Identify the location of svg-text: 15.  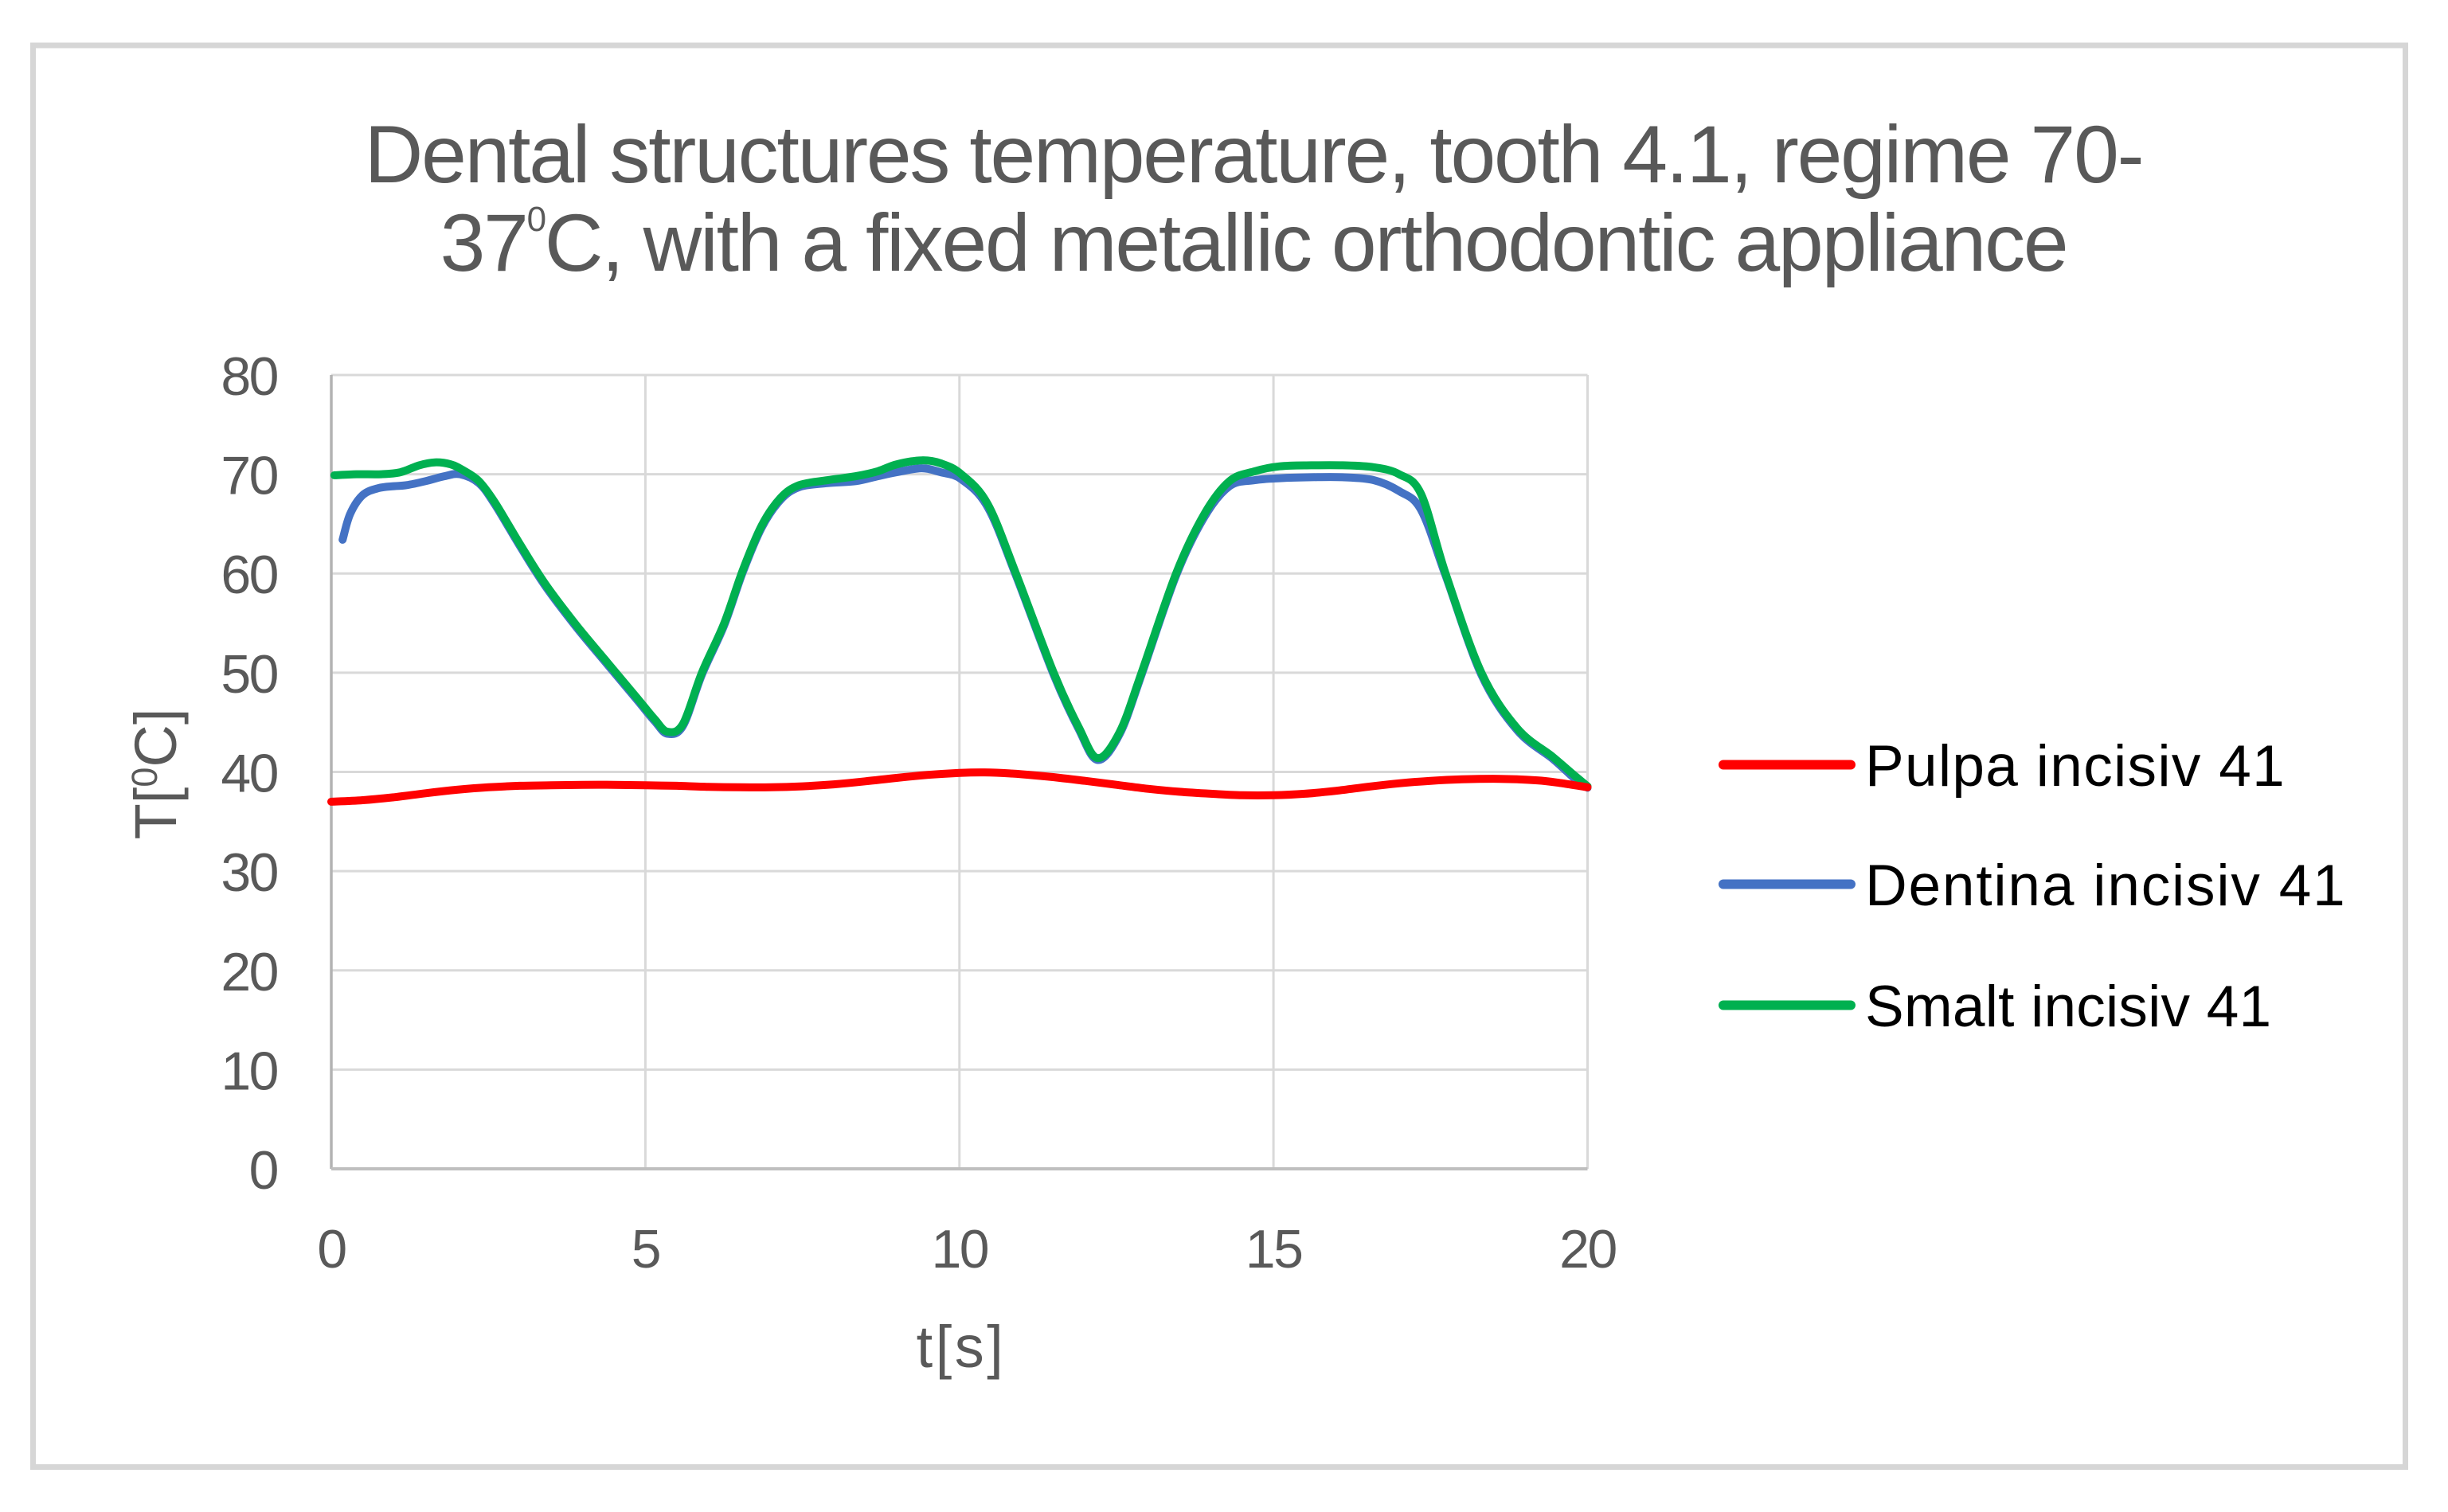
(1274, 1249).